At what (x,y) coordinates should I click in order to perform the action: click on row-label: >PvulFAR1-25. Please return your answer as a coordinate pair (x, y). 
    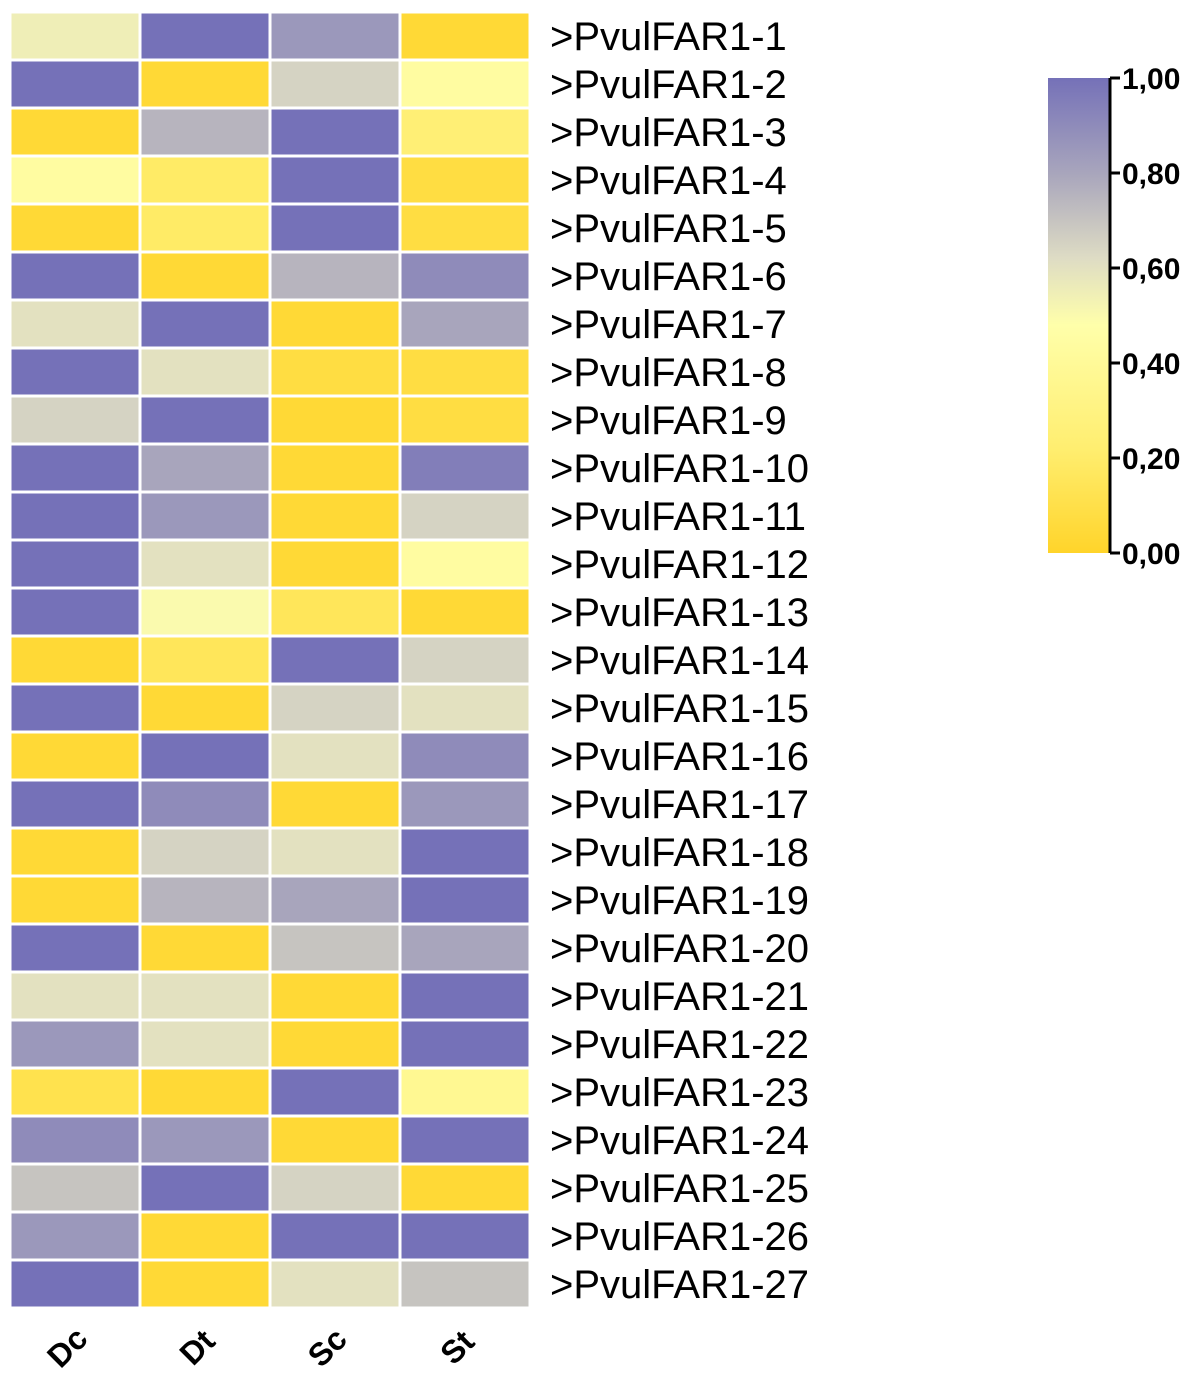
    Looking at the image, I should click on (679, 1189).